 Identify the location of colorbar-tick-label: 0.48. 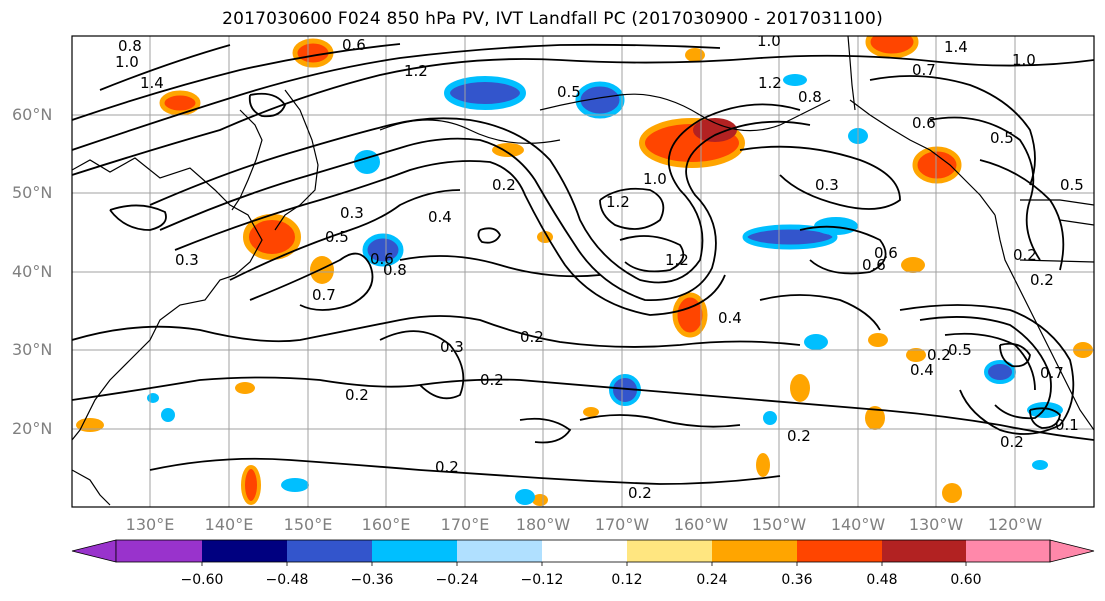
(882, 580).